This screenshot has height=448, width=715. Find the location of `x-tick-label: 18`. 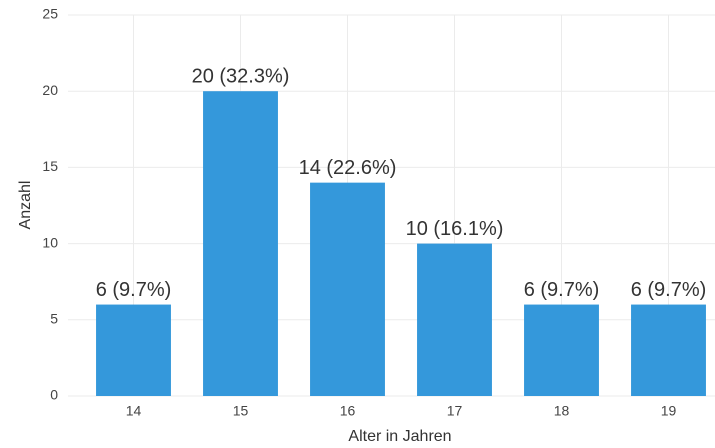

x-tick-label: 18 is located at coordinates (562, 411).